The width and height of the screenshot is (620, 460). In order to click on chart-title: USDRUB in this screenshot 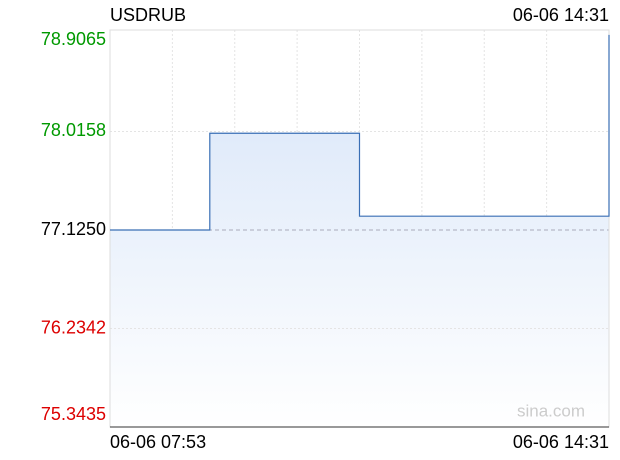, I will do `click(148, 15)`.